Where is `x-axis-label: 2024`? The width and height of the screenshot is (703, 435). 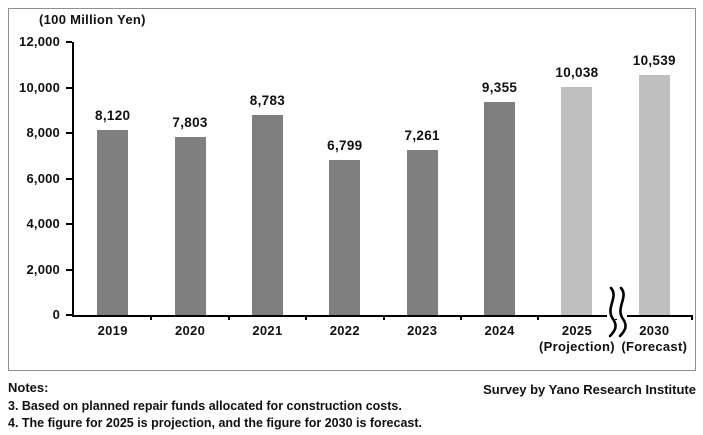 x-axis-label: 2024 is located at coordinates (500, 331).